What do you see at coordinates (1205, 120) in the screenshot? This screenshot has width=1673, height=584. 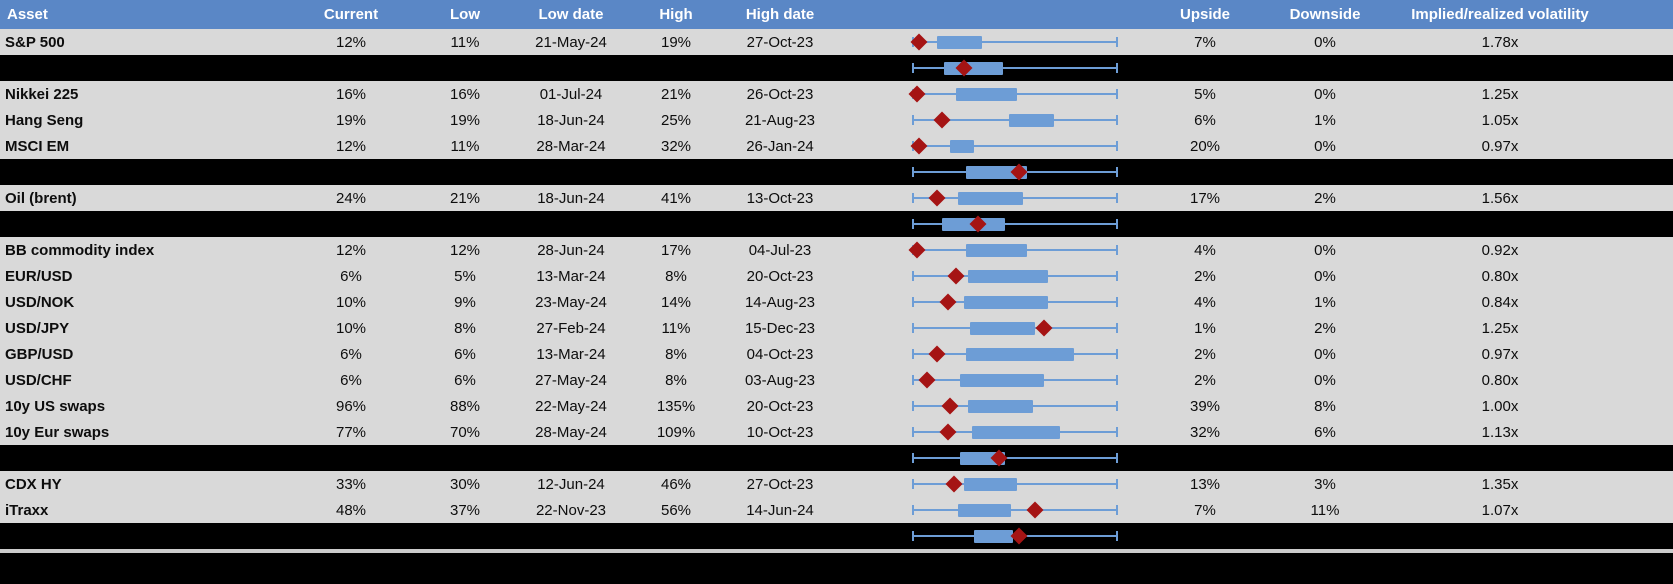 I see `cell-upside: 6%` at bounding box center [1205, 120].